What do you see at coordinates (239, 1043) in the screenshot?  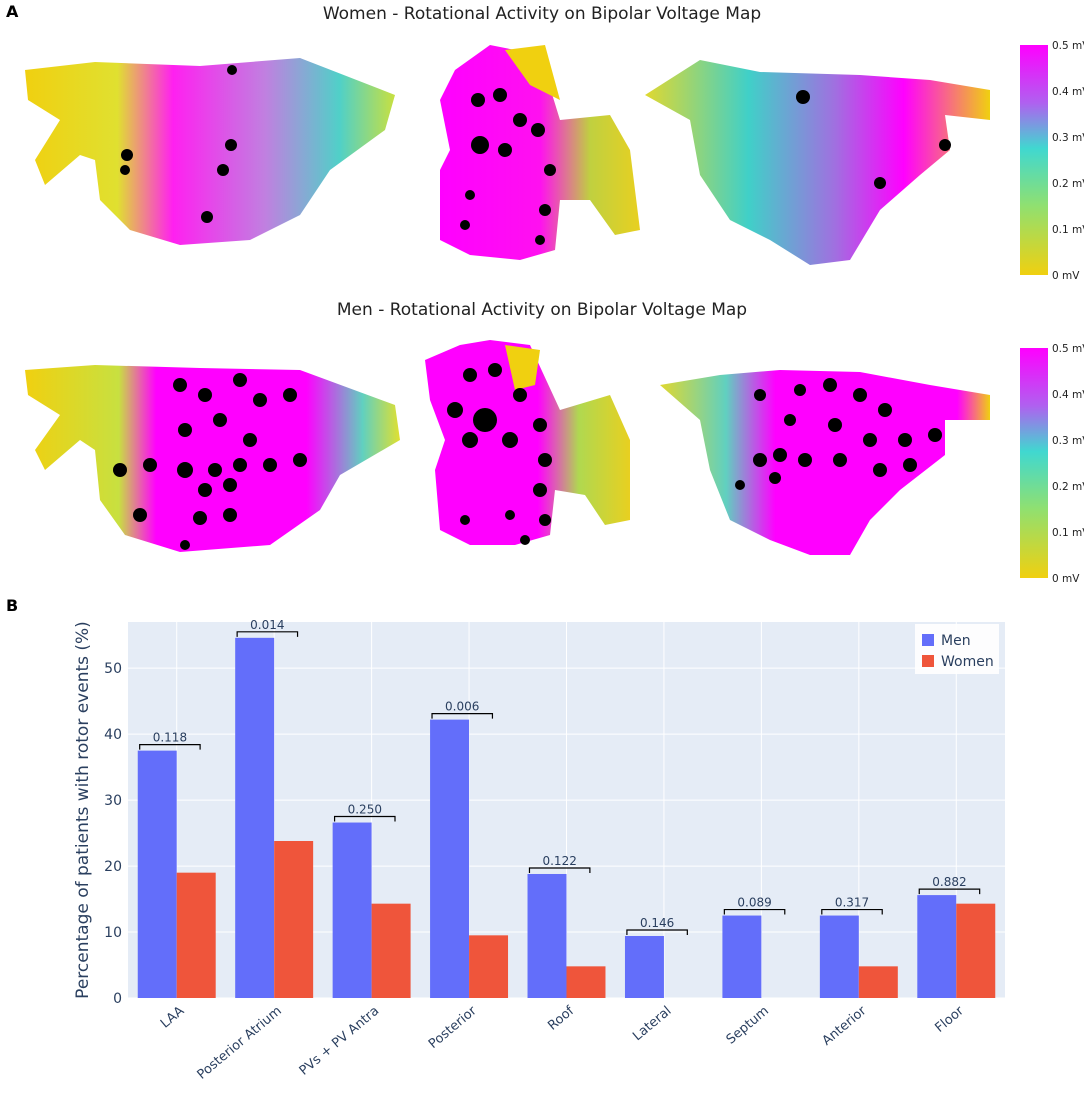 I see `x-tick-label: Posterior Atrium` at bounding box center [239, 1043].